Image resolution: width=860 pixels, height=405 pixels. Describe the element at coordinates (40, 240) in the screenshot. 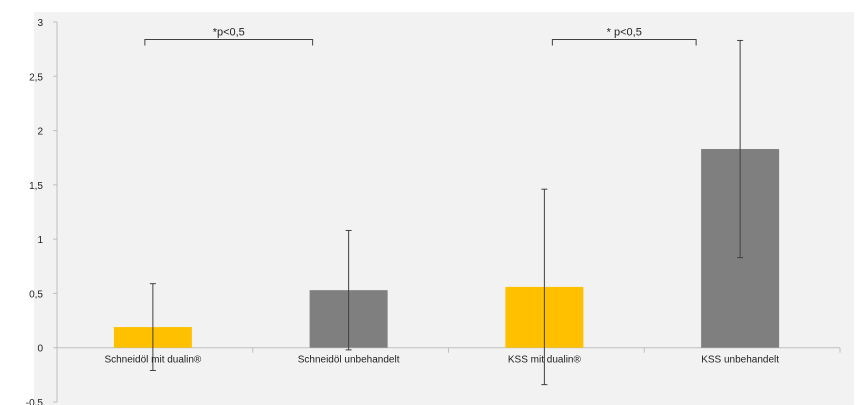

I see `y-tick-label: 1` at that location.